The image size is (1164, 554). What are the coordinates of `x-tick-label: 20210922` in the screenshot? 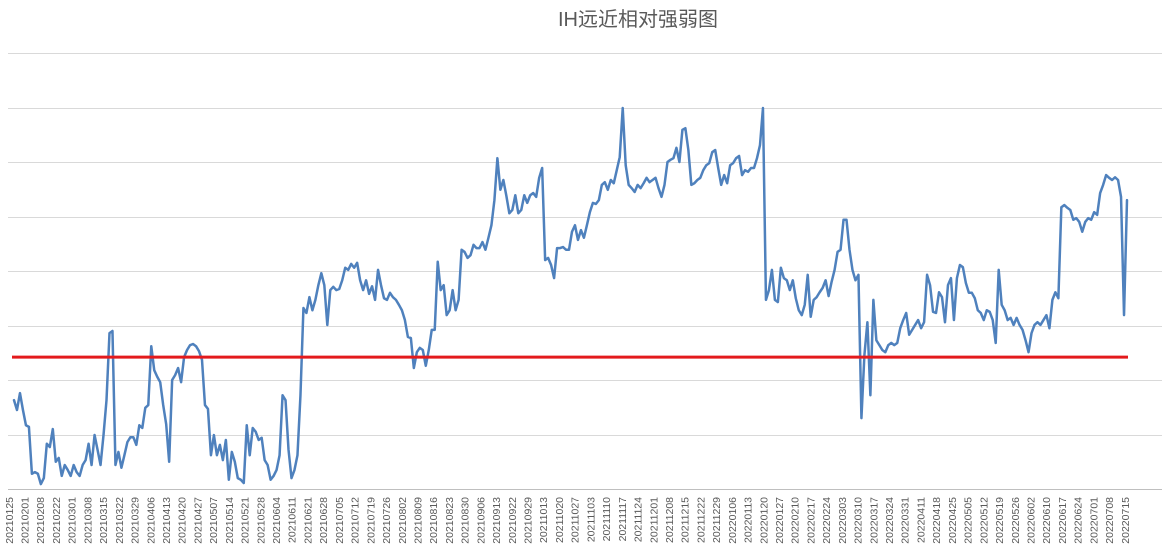 It's located at (513, 520).